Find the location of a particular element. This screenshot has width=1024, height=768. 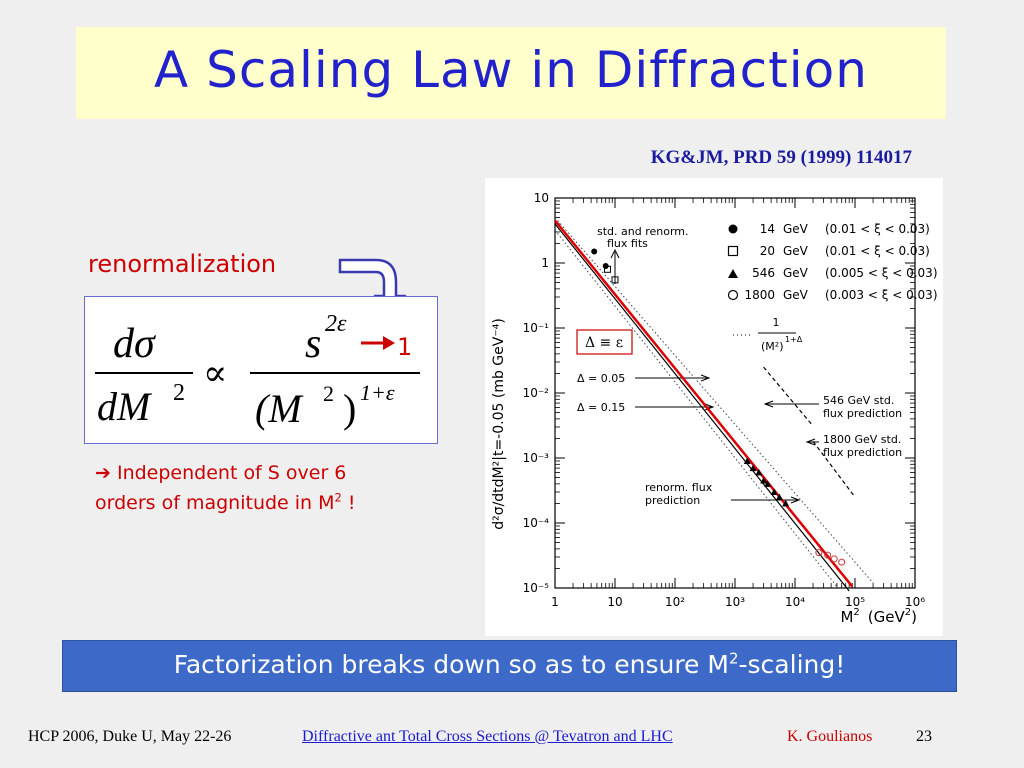

rhs-denominator-close: ) is located at coordinates (349, 408).